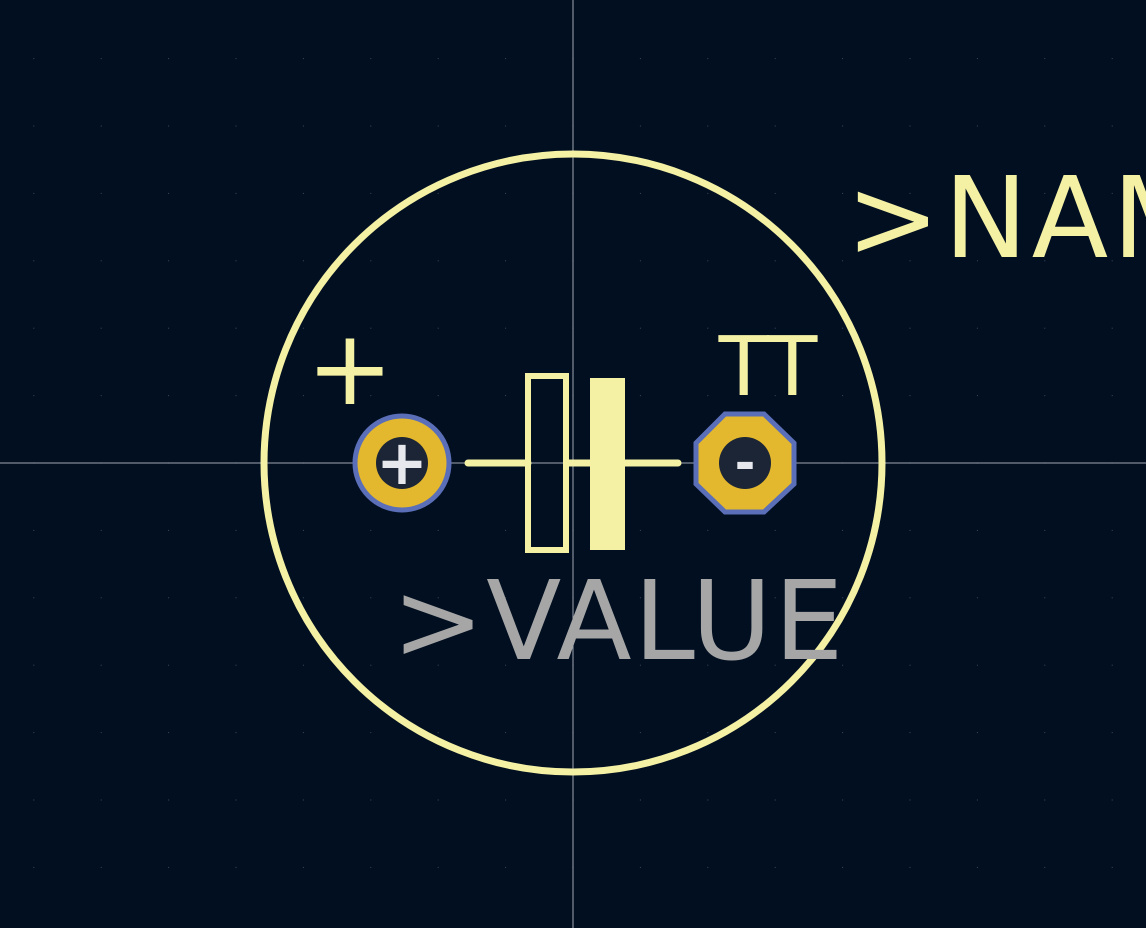 Image resolution: width=1146 pixels, height=928 pixels. I want to click on part-marking-label: TT, so click(768, 367).